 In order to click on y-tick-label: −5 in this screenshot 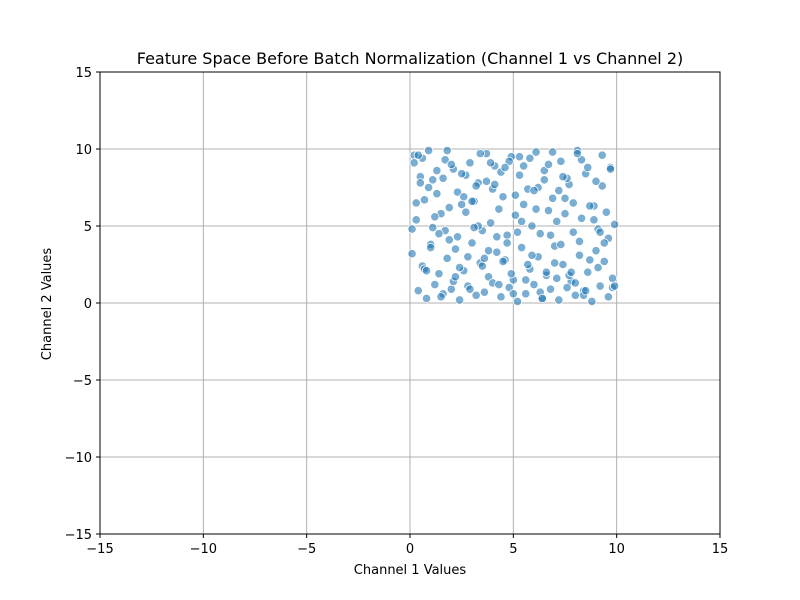, I will do `click(82, 381)`.